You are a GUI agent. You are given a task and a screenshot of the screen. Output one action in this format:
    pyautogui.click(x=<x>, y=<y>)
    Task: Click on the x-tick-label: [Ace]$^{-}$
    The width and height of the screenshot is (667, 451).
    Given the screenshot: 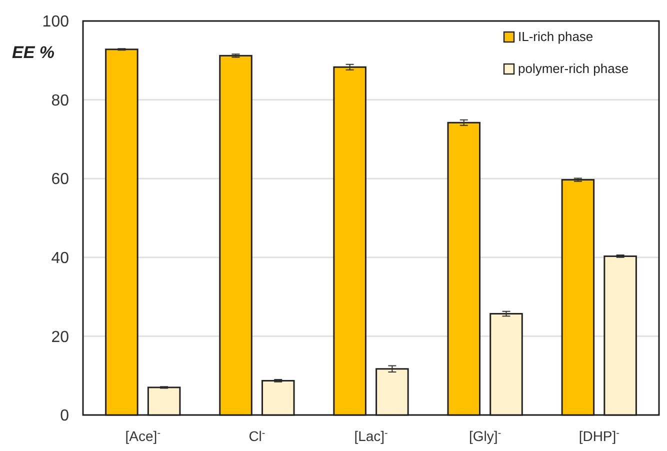 What is the action you would take?
    pyautogui.click(x=142, y=436)
    